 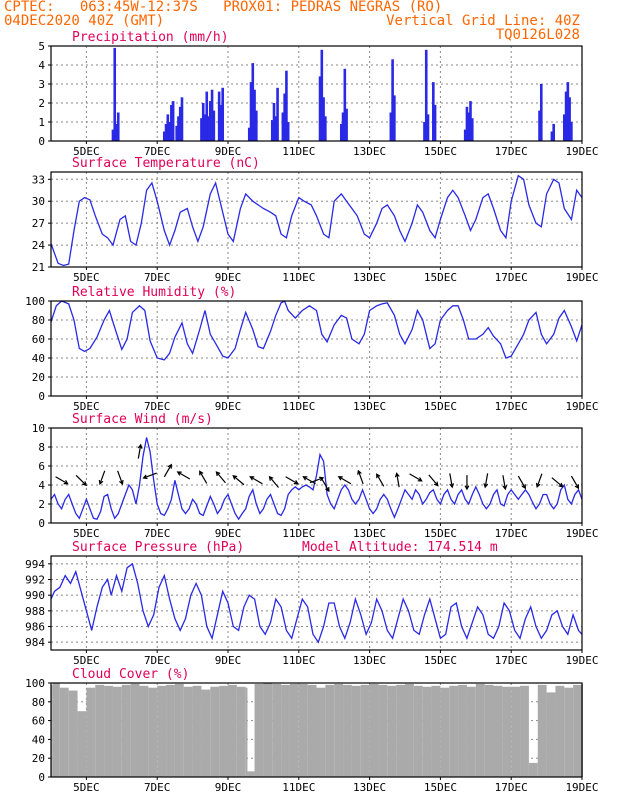 I want to click on panel1-ytick-label: 3, so click(x=41, y=84).